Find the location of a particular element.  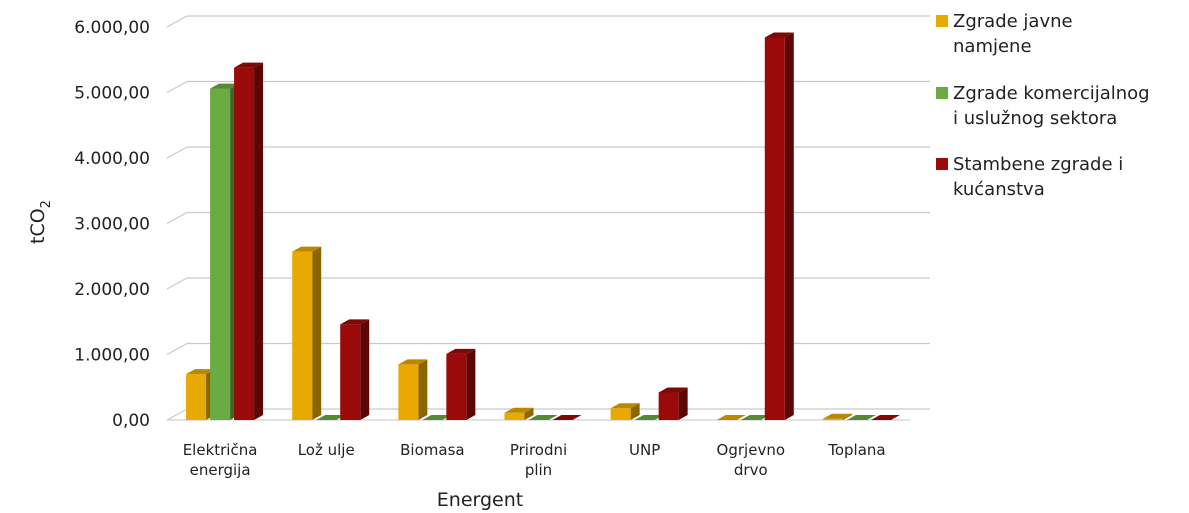

x-axis-title: Energent is located at coordinates (480, 500).